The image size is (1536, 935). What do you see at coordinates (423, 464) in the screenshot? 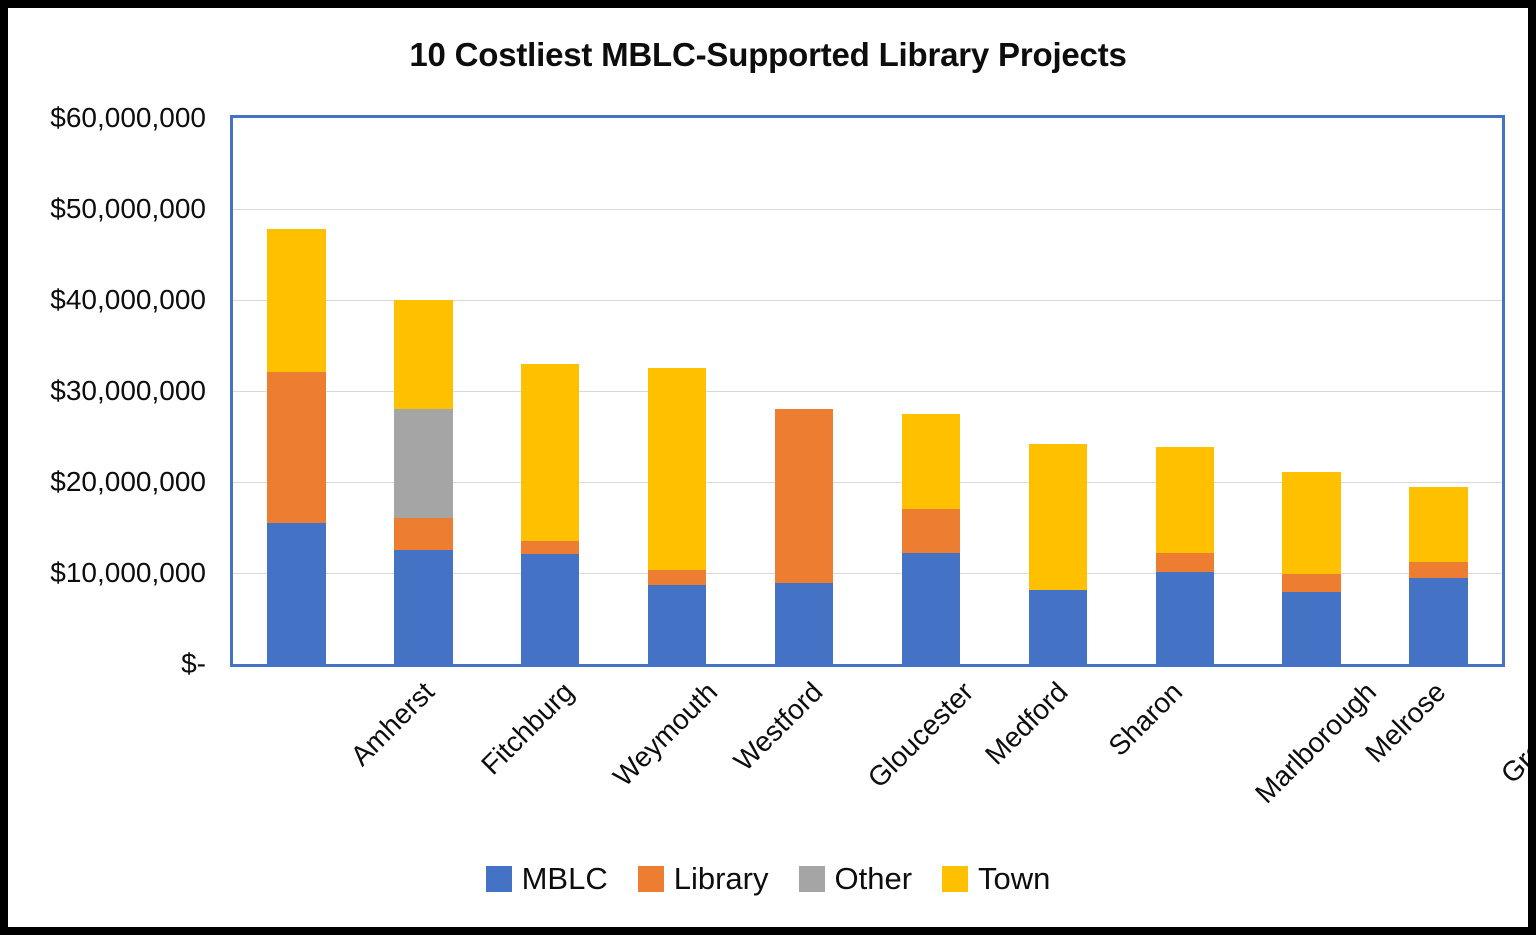
I see `bar-segment-other` at bounding box center [423, 464].